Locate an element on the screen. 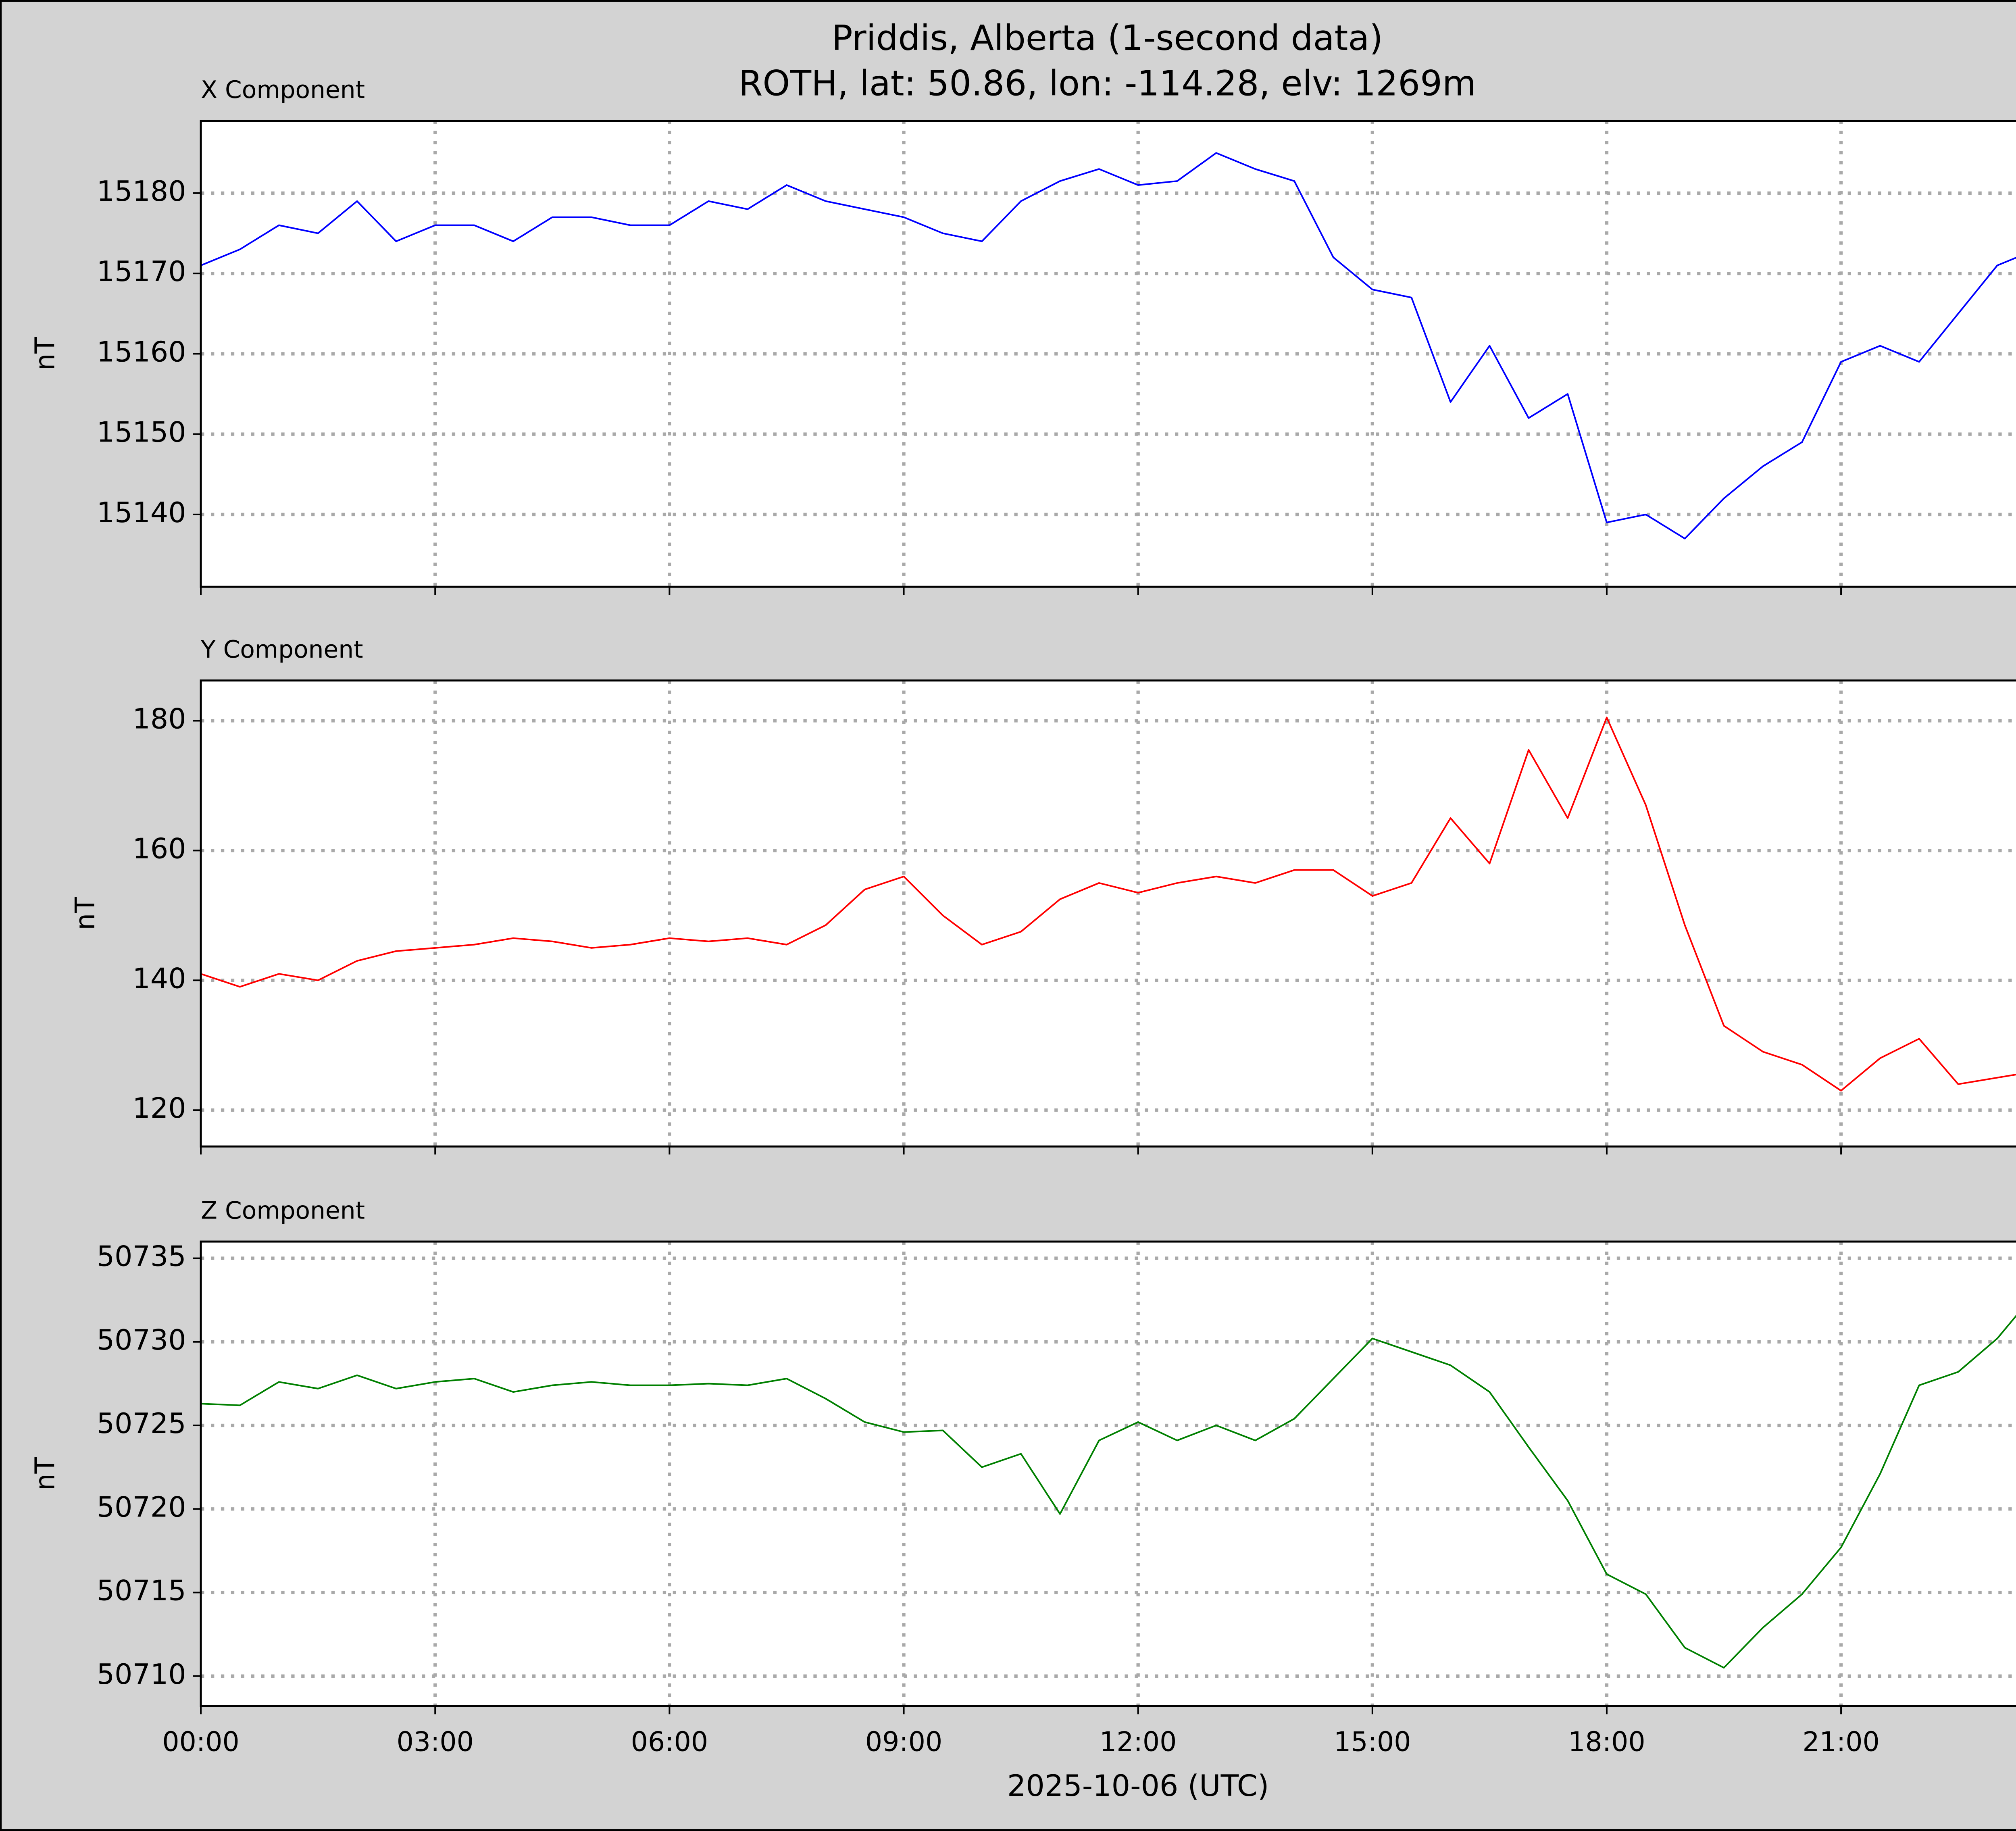  x-tick-label: 21:00 is located at coordinates (1841, 1741).